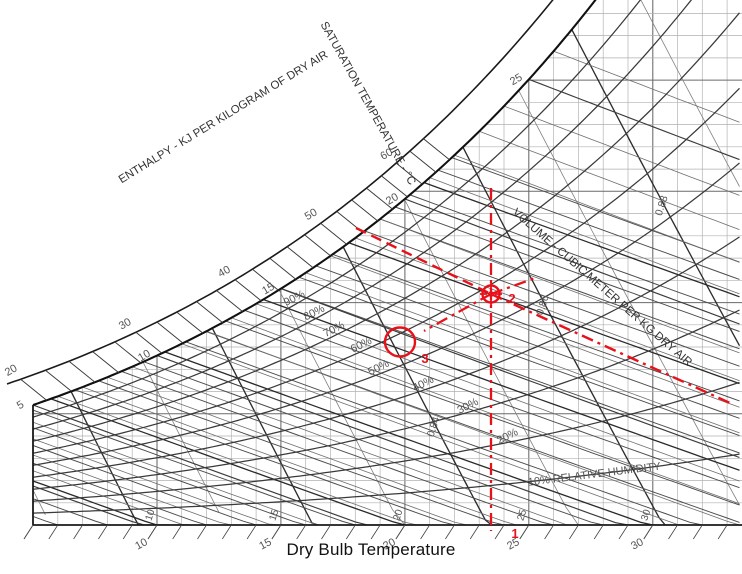  Describe the element at coordinates (151, 515) in the screenshot. I see `dry-bulb-inner-label: 10` at that location.